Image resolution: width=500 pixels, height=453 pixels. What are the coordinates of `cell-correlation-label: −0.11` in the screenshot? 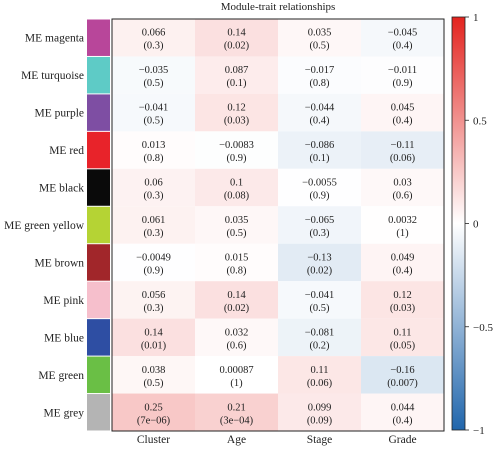 It's located at (403, 145).